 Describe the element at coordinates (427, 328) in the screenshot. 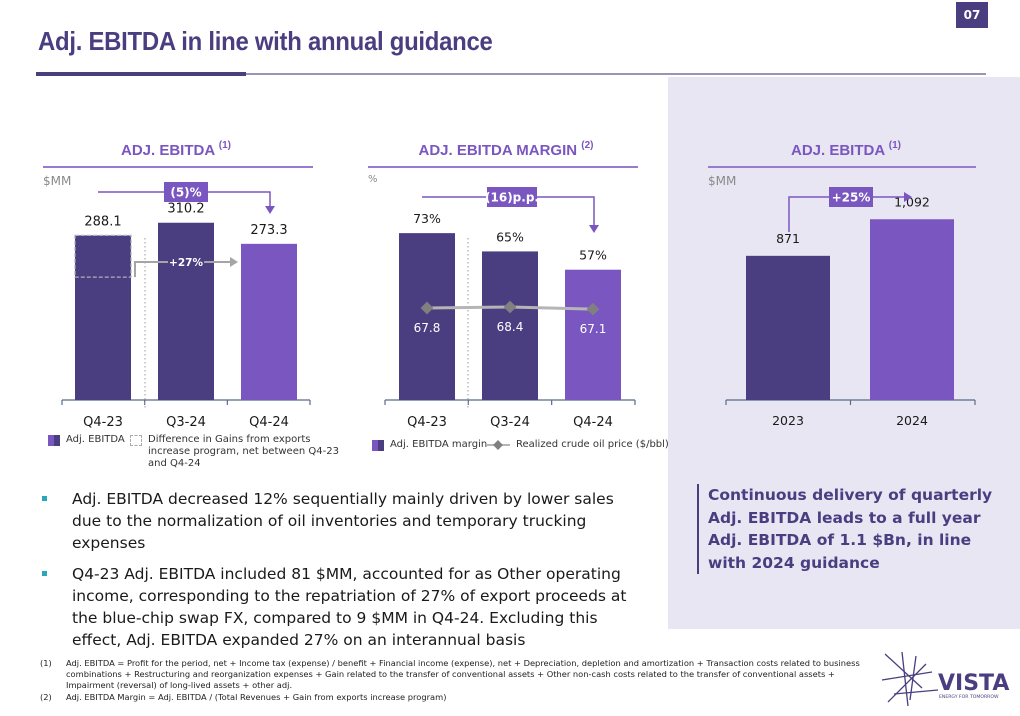

I see `chart2-oil-label: 67.8` at that location.